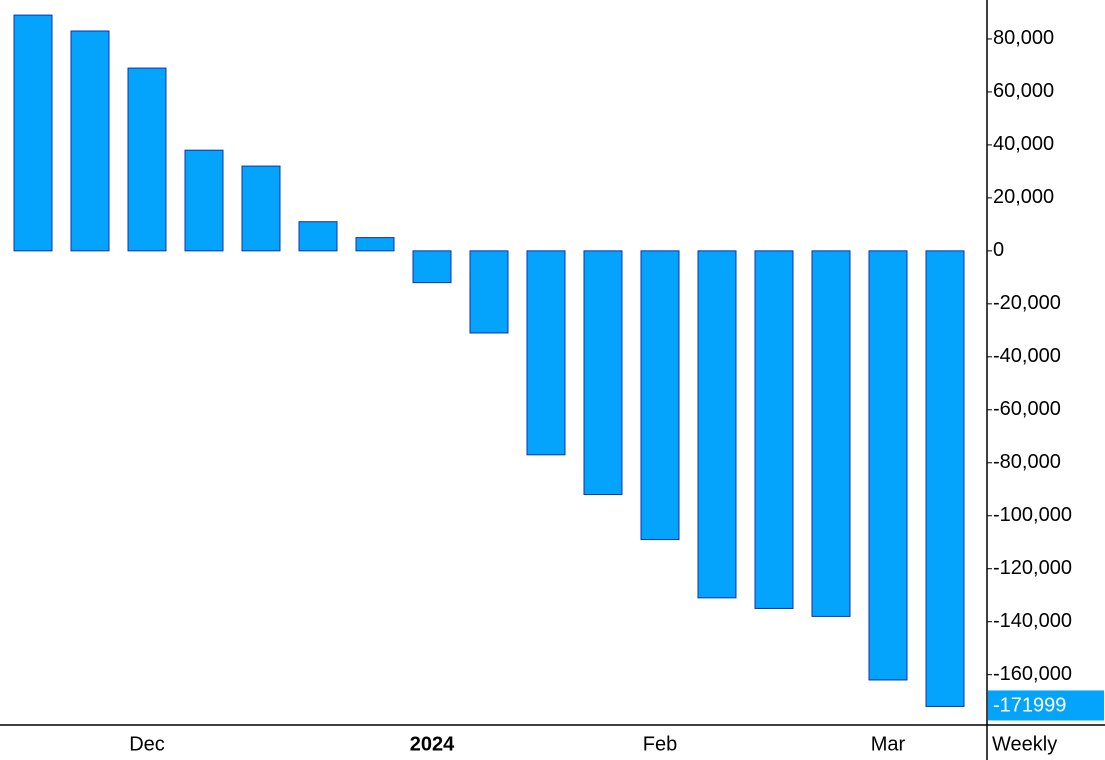 Image resolution: width=1105 pixels, height=760 pixels. I want to click on x-tick-label: Dec, so click(147, 744).